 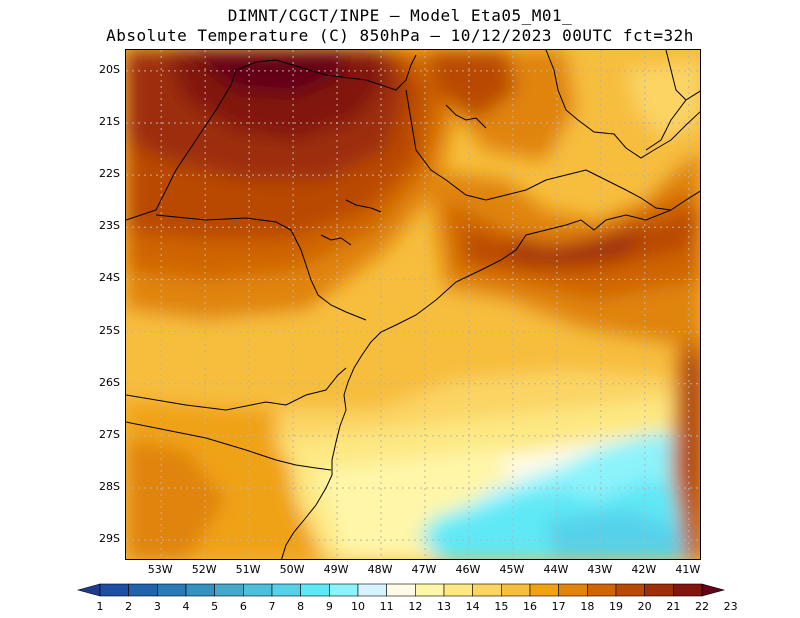 What do you see at coordinates (444, 606) in the screenshot?
I see `colorbar-tick-label: 13` at bounding box center [444, 606].